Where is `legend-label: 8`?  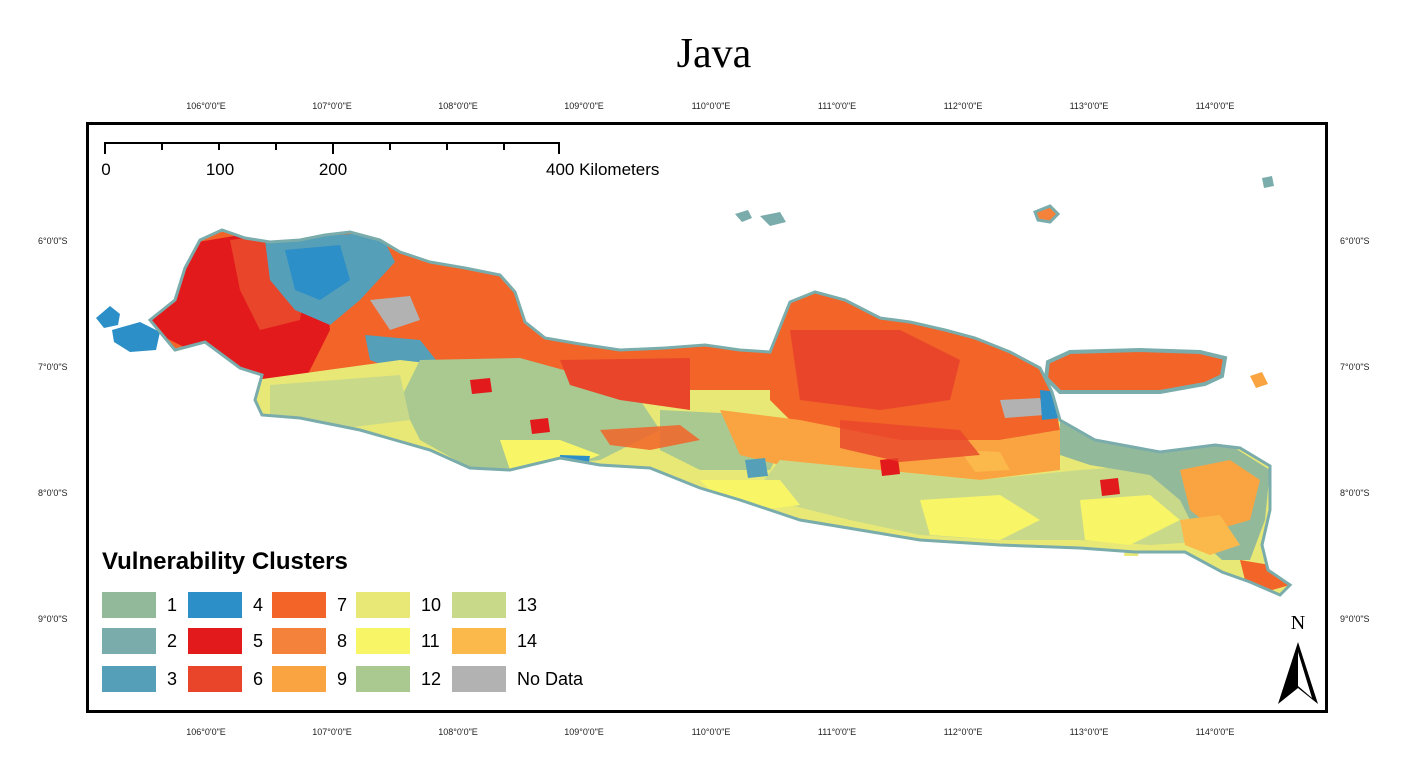
legend-label: 8 is located at coordinates (342, 641).